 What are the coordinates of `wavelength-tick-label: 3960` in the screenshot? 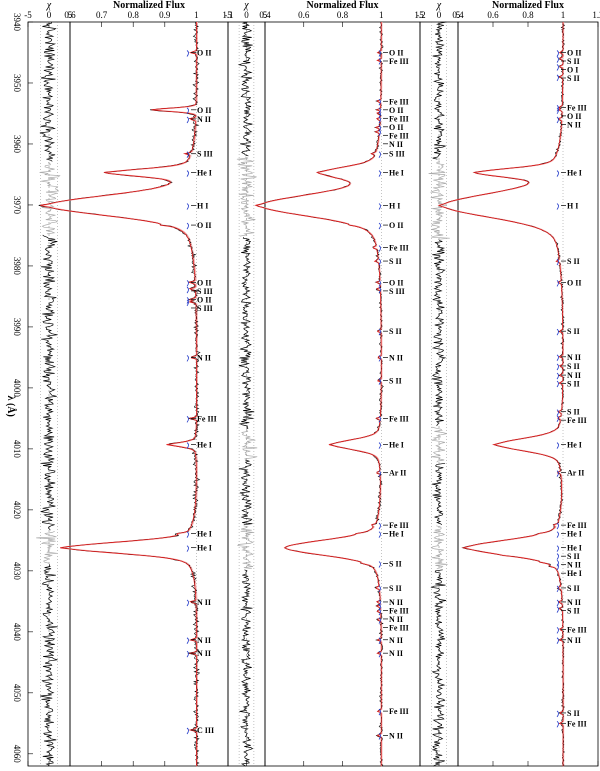 It's located at (17, 144).